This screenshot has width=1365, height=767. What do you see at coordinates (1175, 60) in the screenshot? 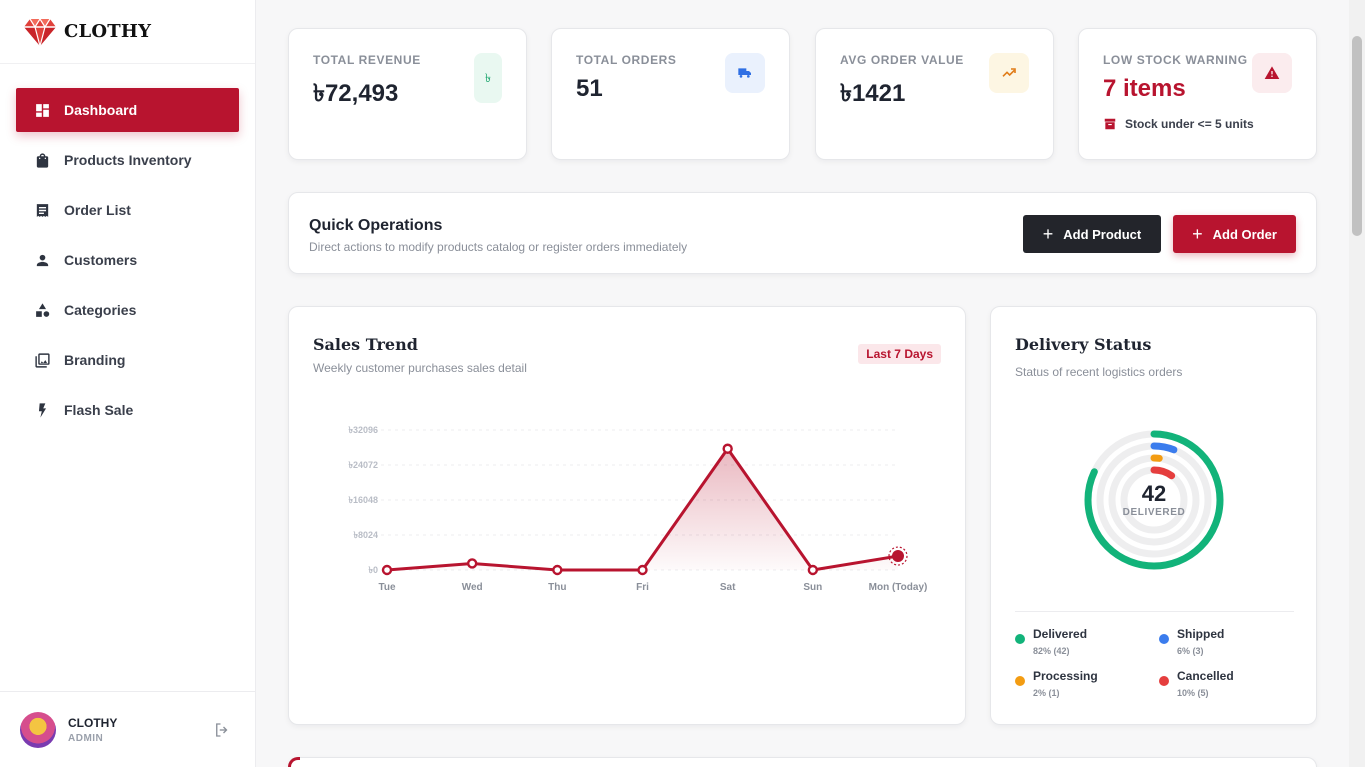
I see `stat-label: LOW STOCK WARNING` at bounding box center [1175, 60].